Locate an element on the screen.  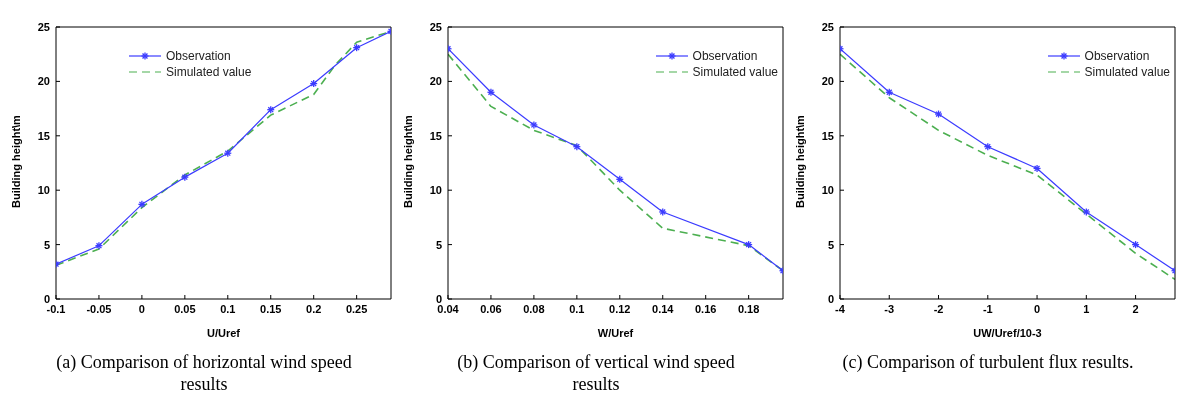
x-tick-label: 0.16 is located at coordinates (705, 308).